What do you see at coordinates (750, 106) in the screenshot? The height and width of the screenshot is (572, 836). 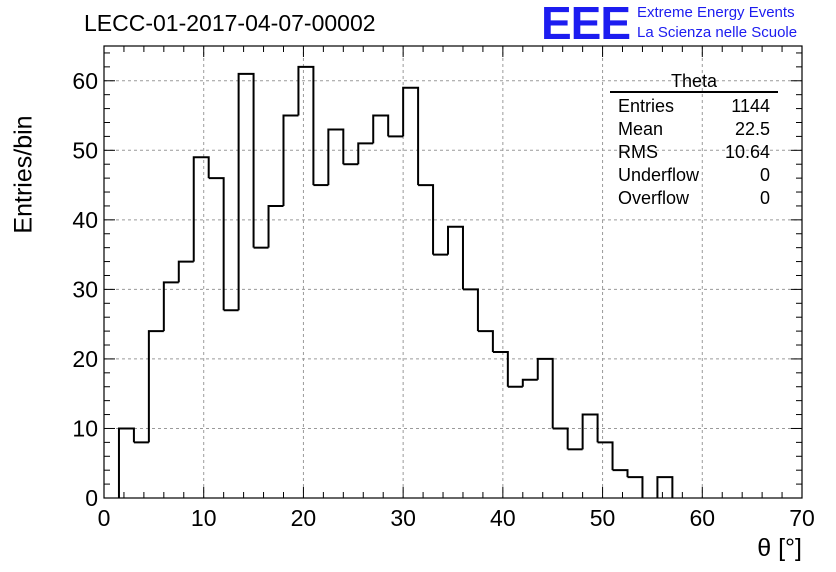 I see `stats-value: 1144` at bounding box center [750, 106].